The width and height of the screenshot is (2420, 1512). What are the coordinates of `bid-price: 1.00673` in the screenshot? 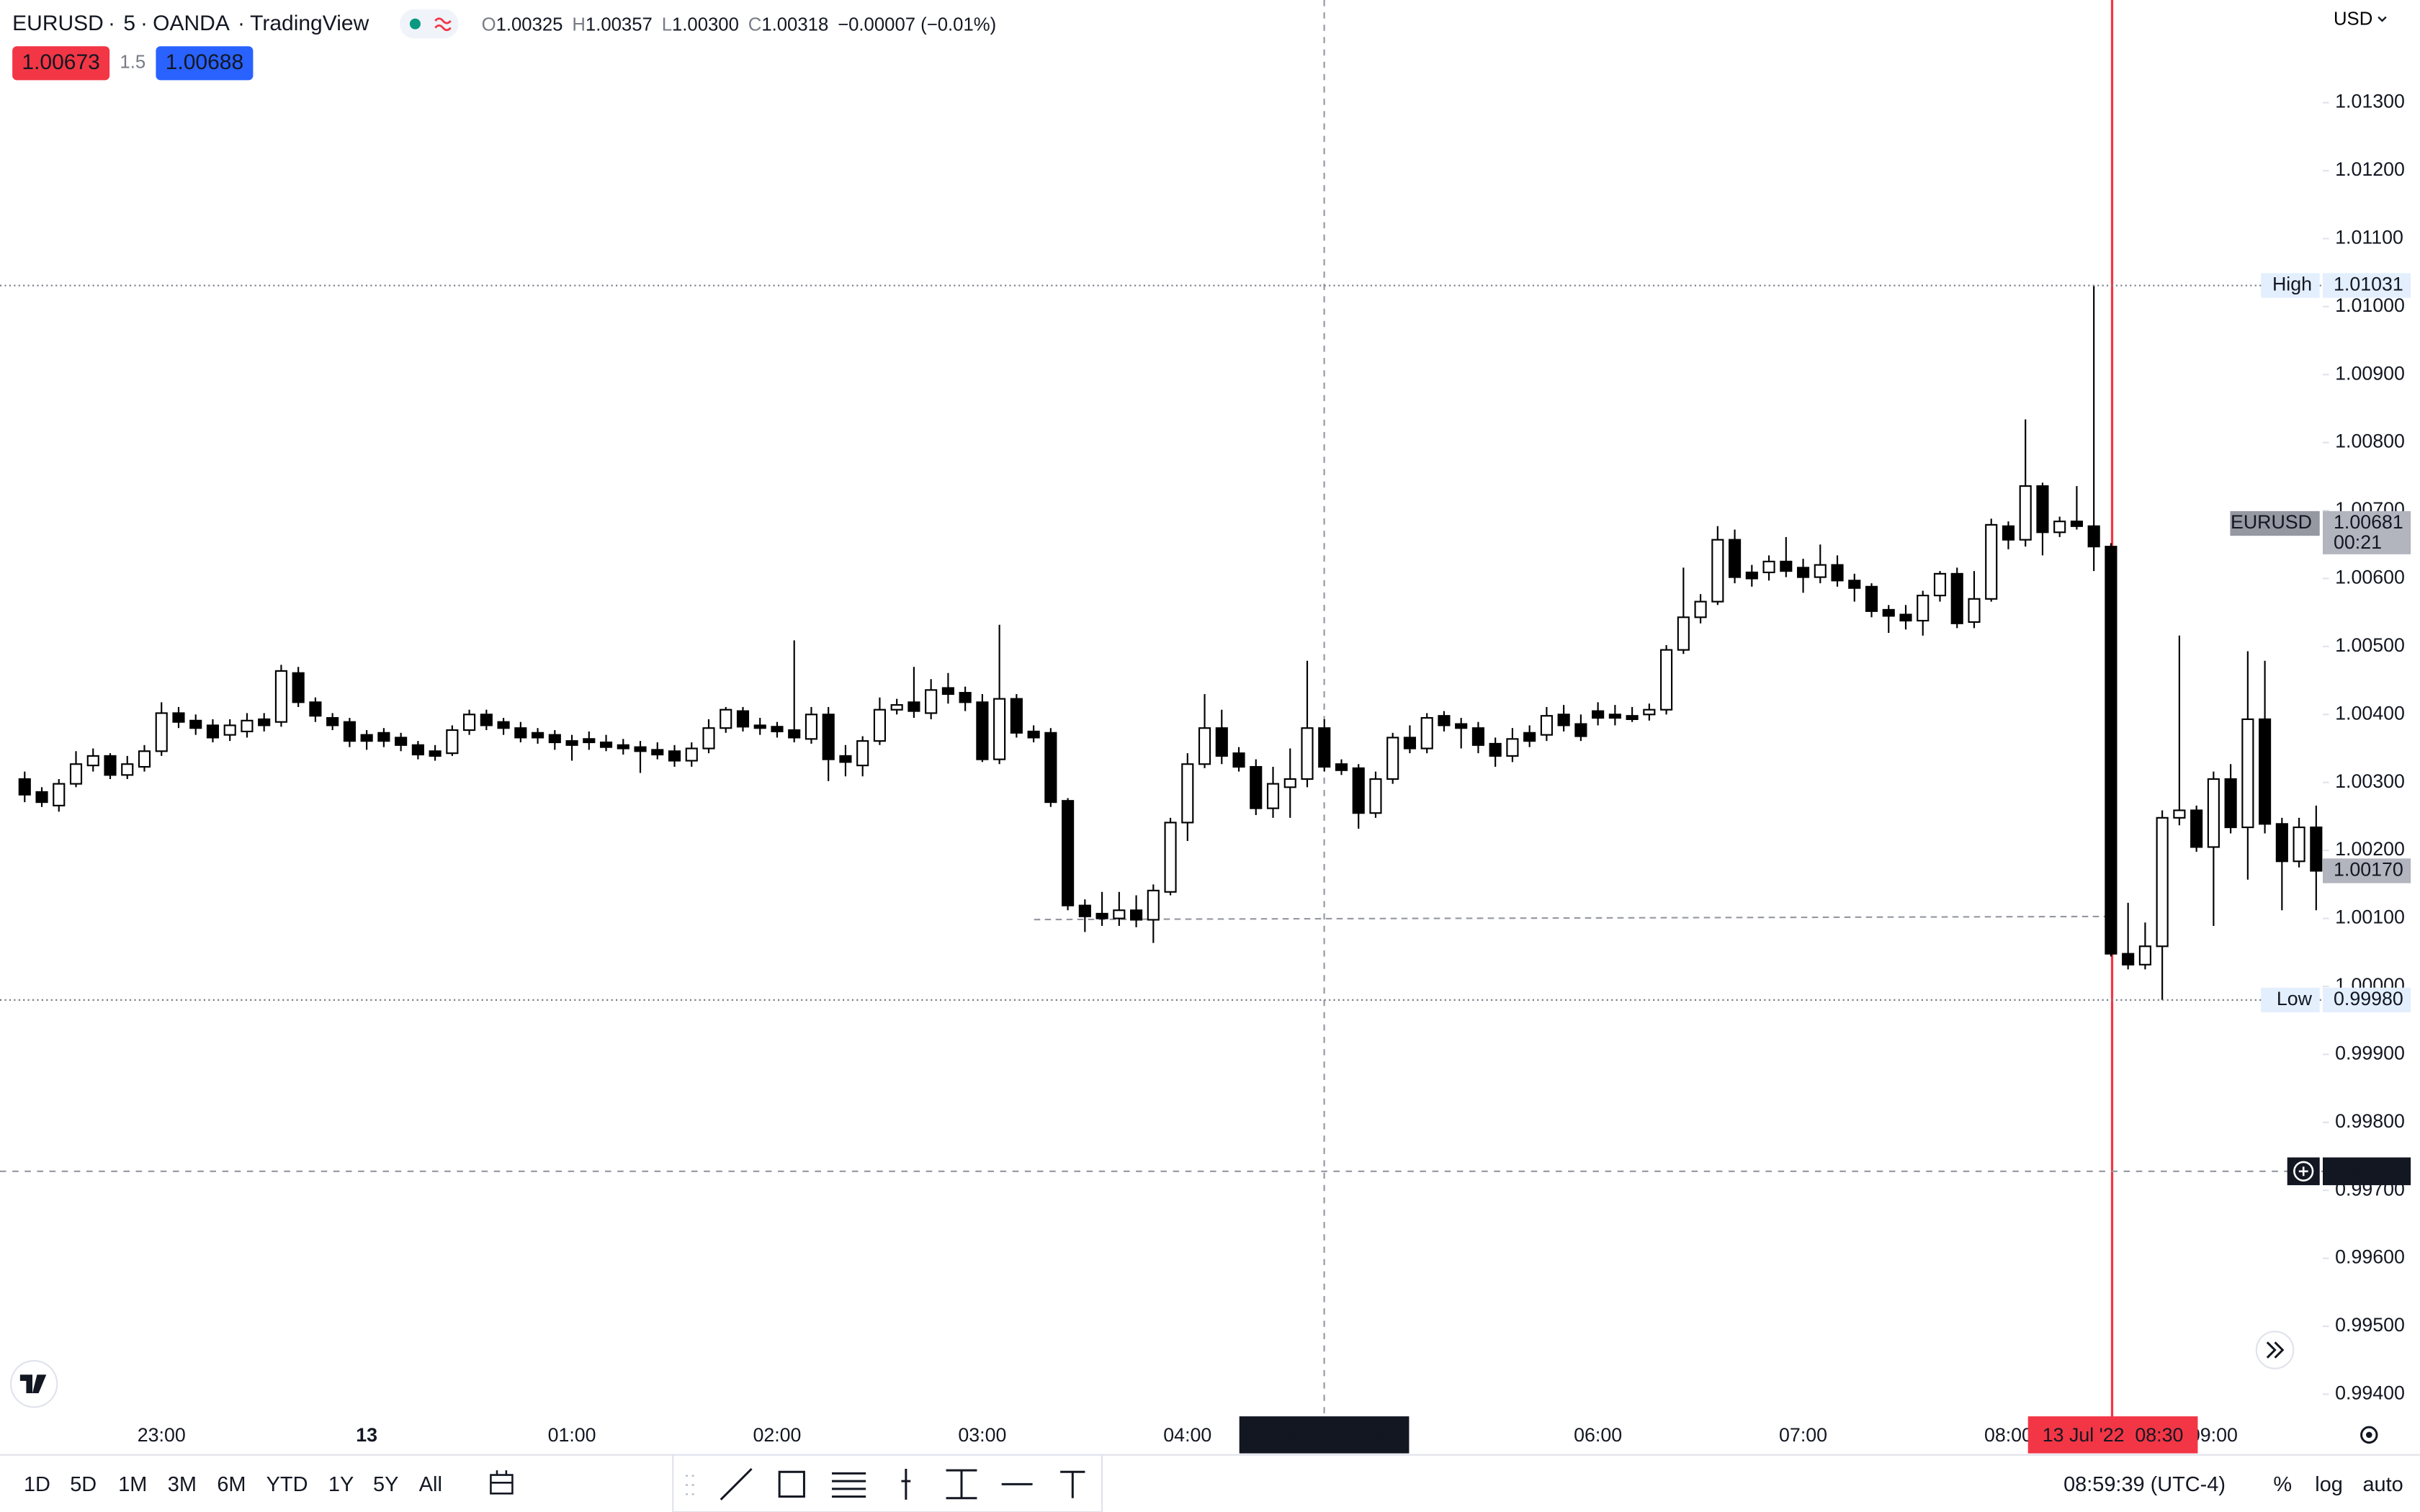 It's located at (60, 62).